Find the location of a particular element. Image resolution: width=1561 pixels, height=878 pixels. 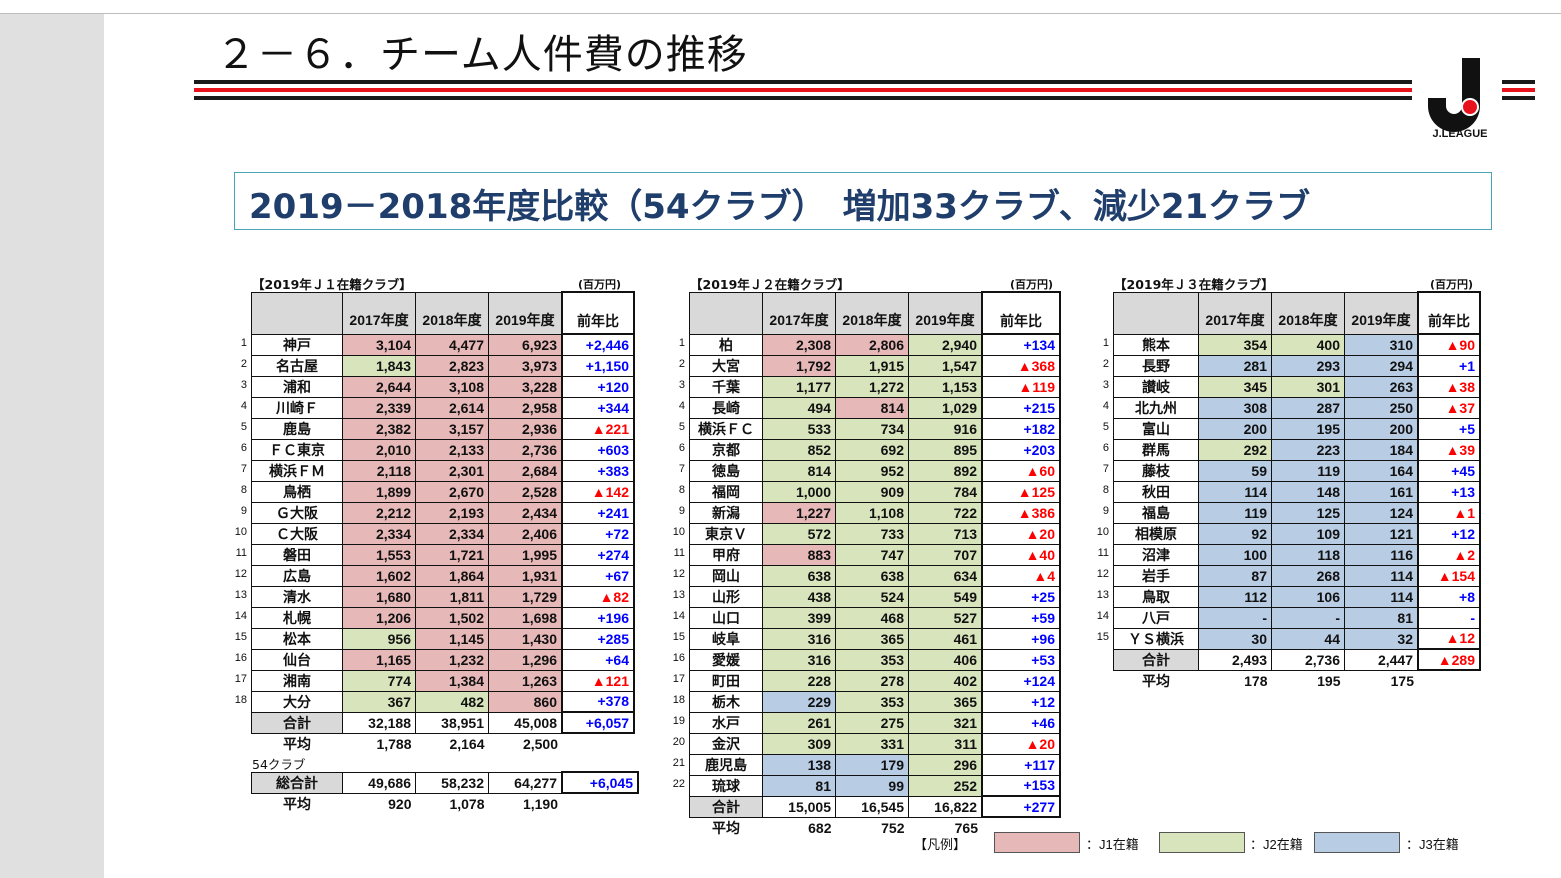

value-cell: 179 is located at coordinates (872, 764).